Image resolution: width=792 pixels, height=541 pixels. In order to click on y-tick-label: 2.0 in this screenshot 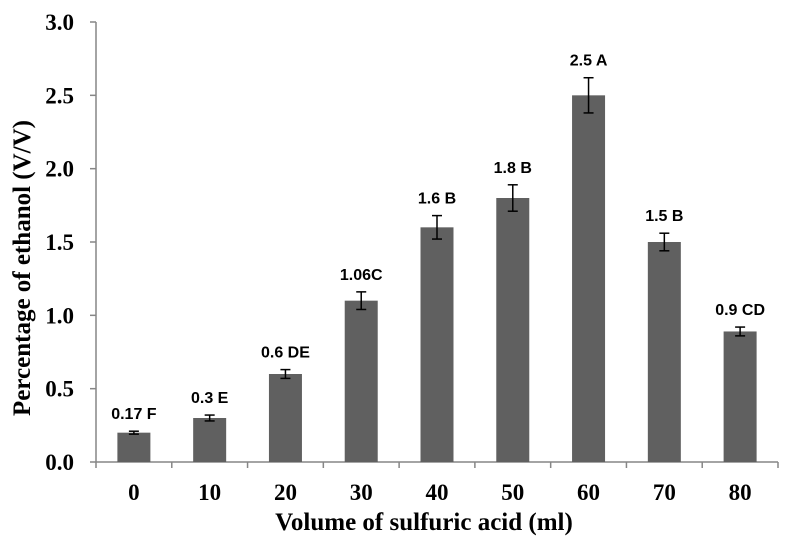, I will do `click(59, 169)`.